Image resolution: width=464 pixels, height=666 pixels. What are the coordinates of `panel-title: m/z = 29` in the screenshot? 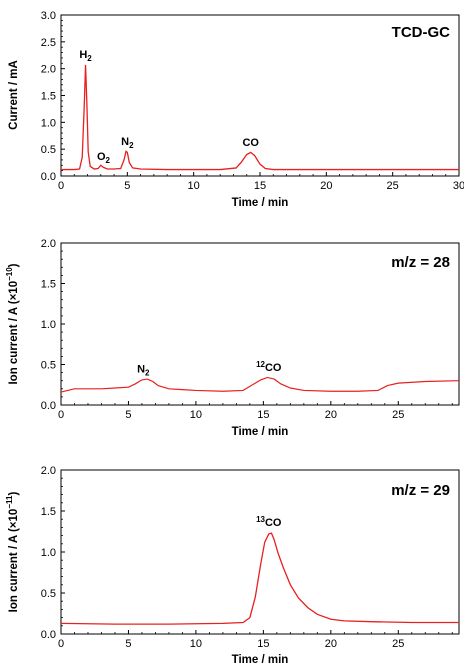 It's located at (420, 490).